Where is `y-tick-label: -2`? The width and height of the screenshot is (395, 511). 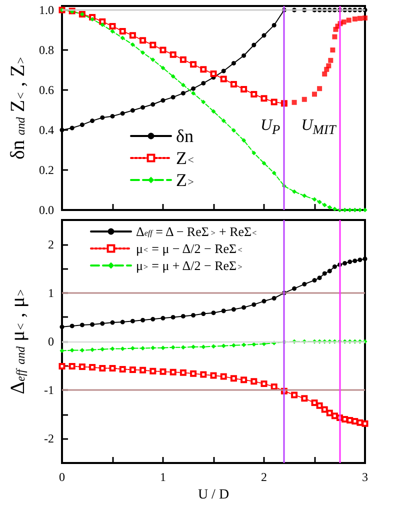 y-tick-label: -2 is located at coordinates (49, 439).